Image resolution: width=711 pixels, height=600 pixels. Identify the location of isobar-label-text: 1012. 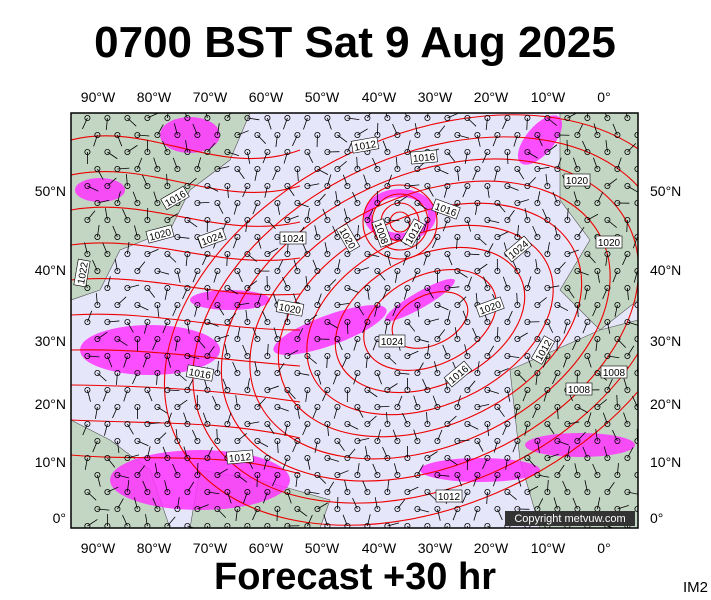
(241, 458).